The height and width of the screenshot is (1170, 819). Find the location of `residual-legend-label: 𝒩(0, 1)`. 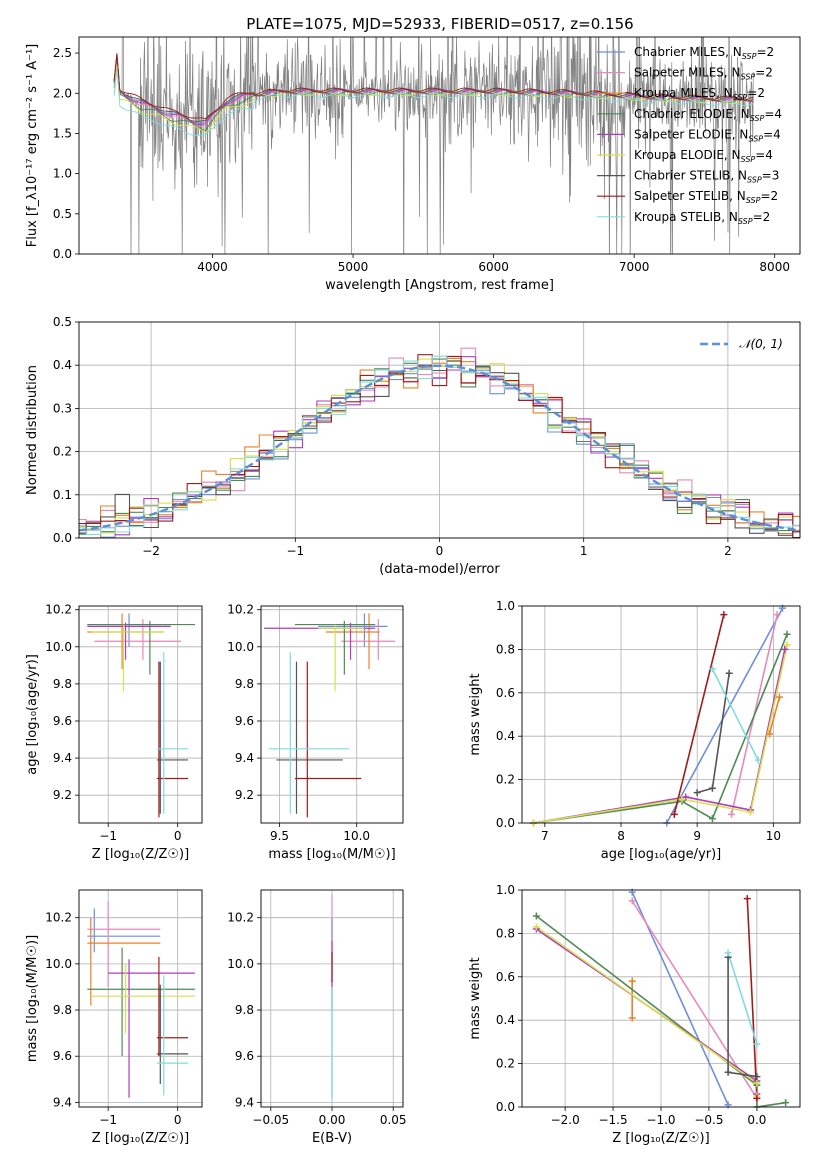

residual-legend-label: 𝒩(0, 1) is located at coordinates (761, 344).